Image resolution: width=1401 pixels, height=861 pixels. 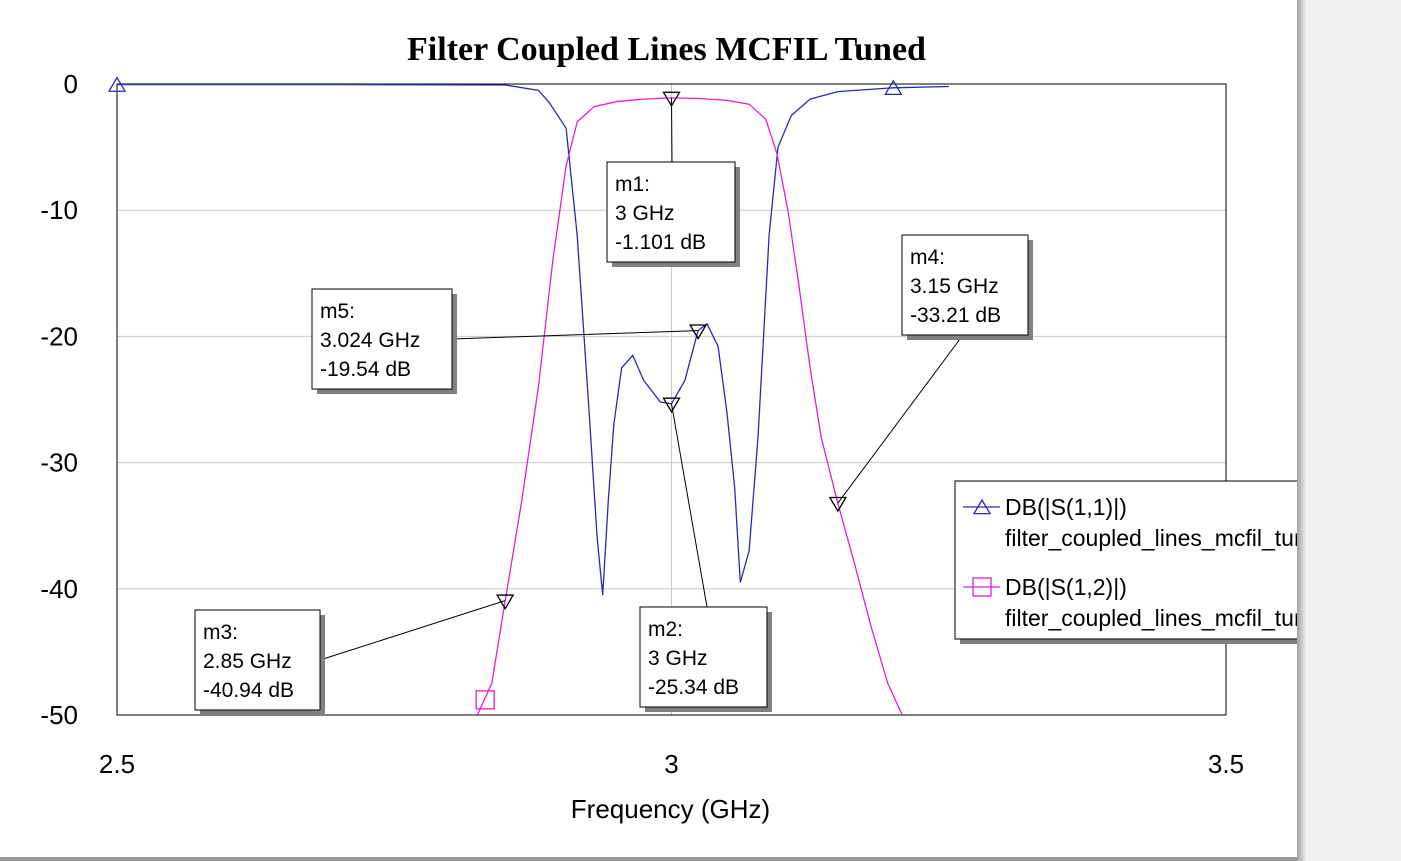 What do you see at coordinates (71, 84) in the screenshot?
I see `y-tick-label: 0` at bounding box center [71, 84].